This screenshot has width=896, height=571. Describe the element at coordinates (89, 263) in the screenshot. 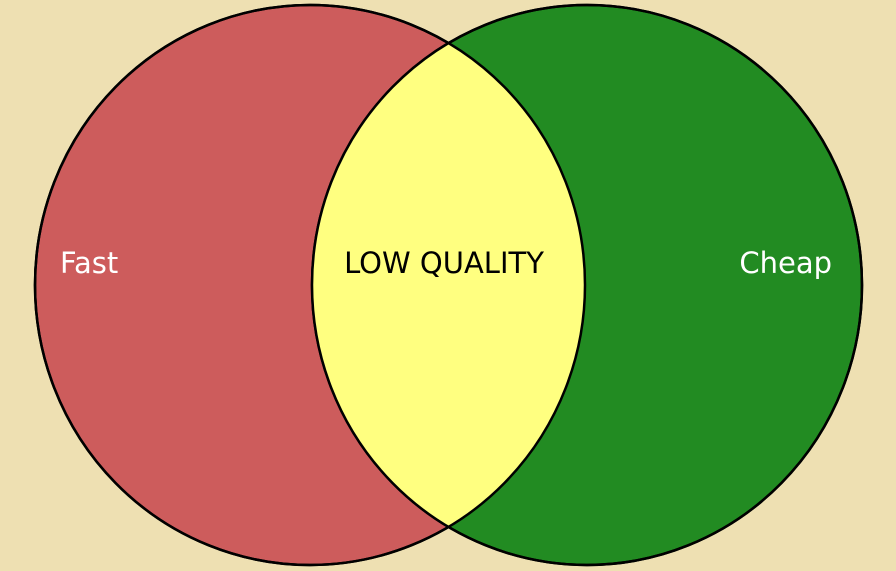

I see `fast-label: Fast` at that location.